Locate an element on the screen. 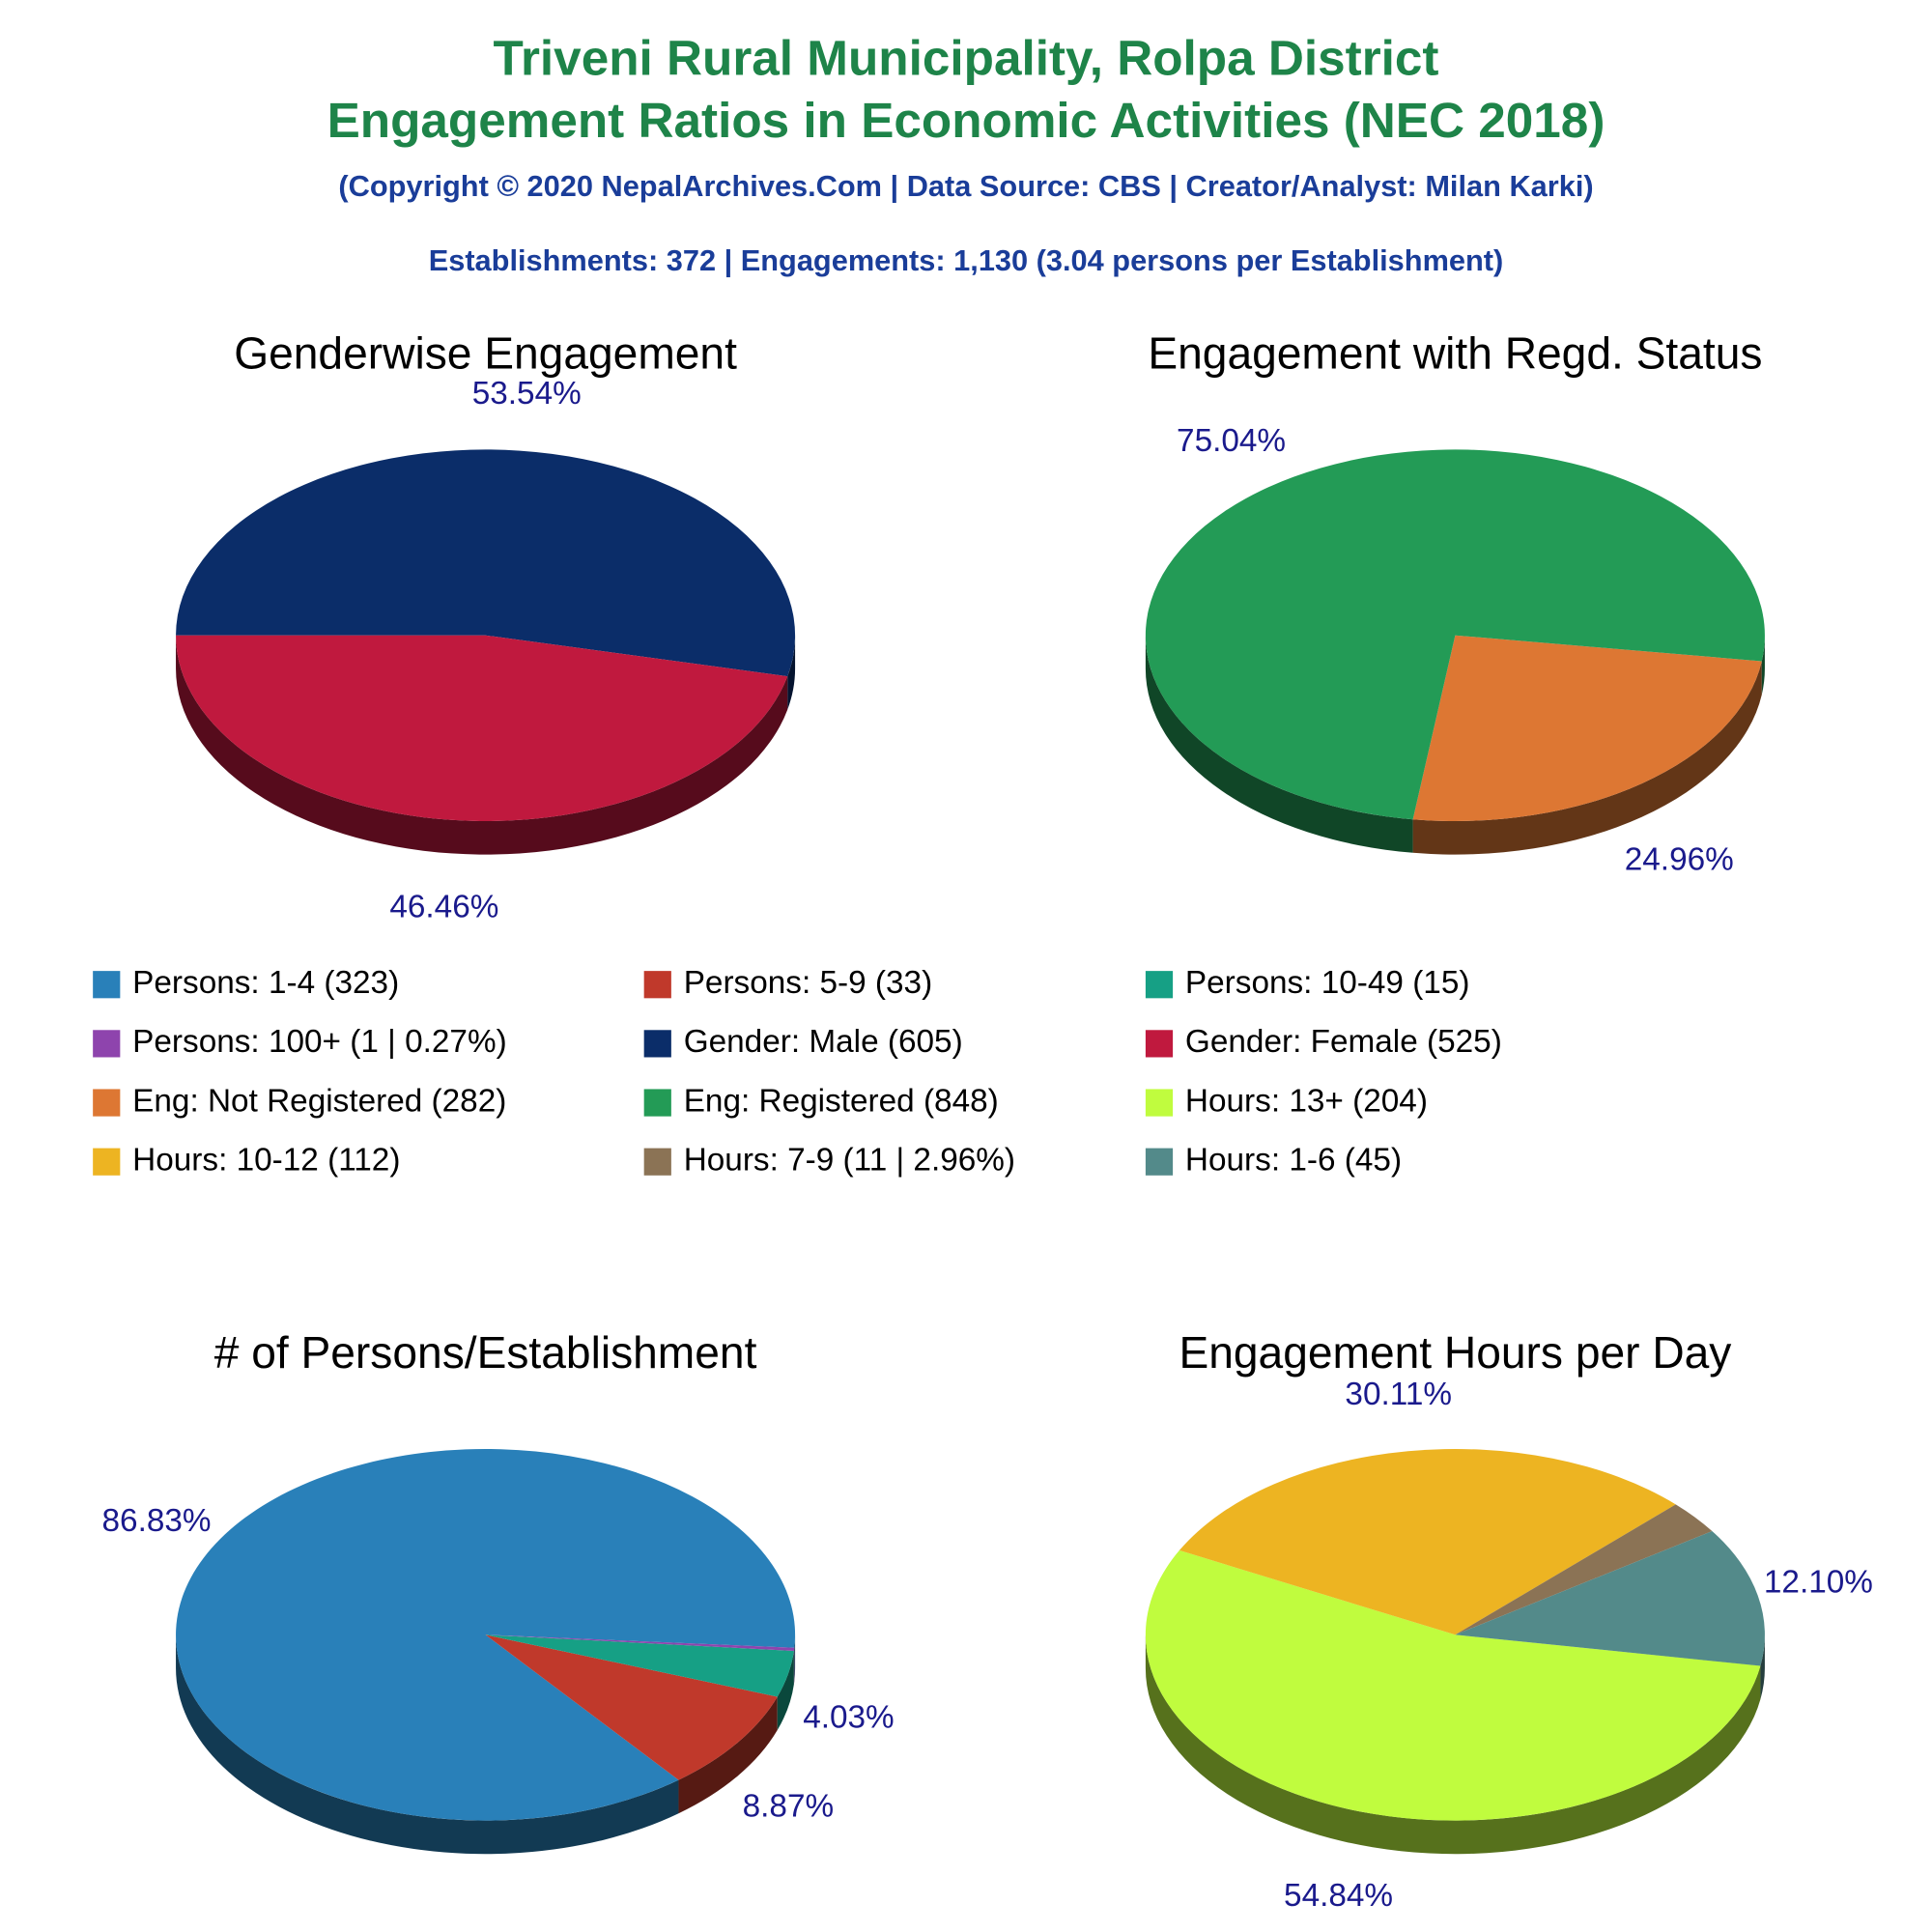 This screenshot has height=1932, width=1932. chart-title: Engagement with Regd. Status is located at coordinates (1455, 352).